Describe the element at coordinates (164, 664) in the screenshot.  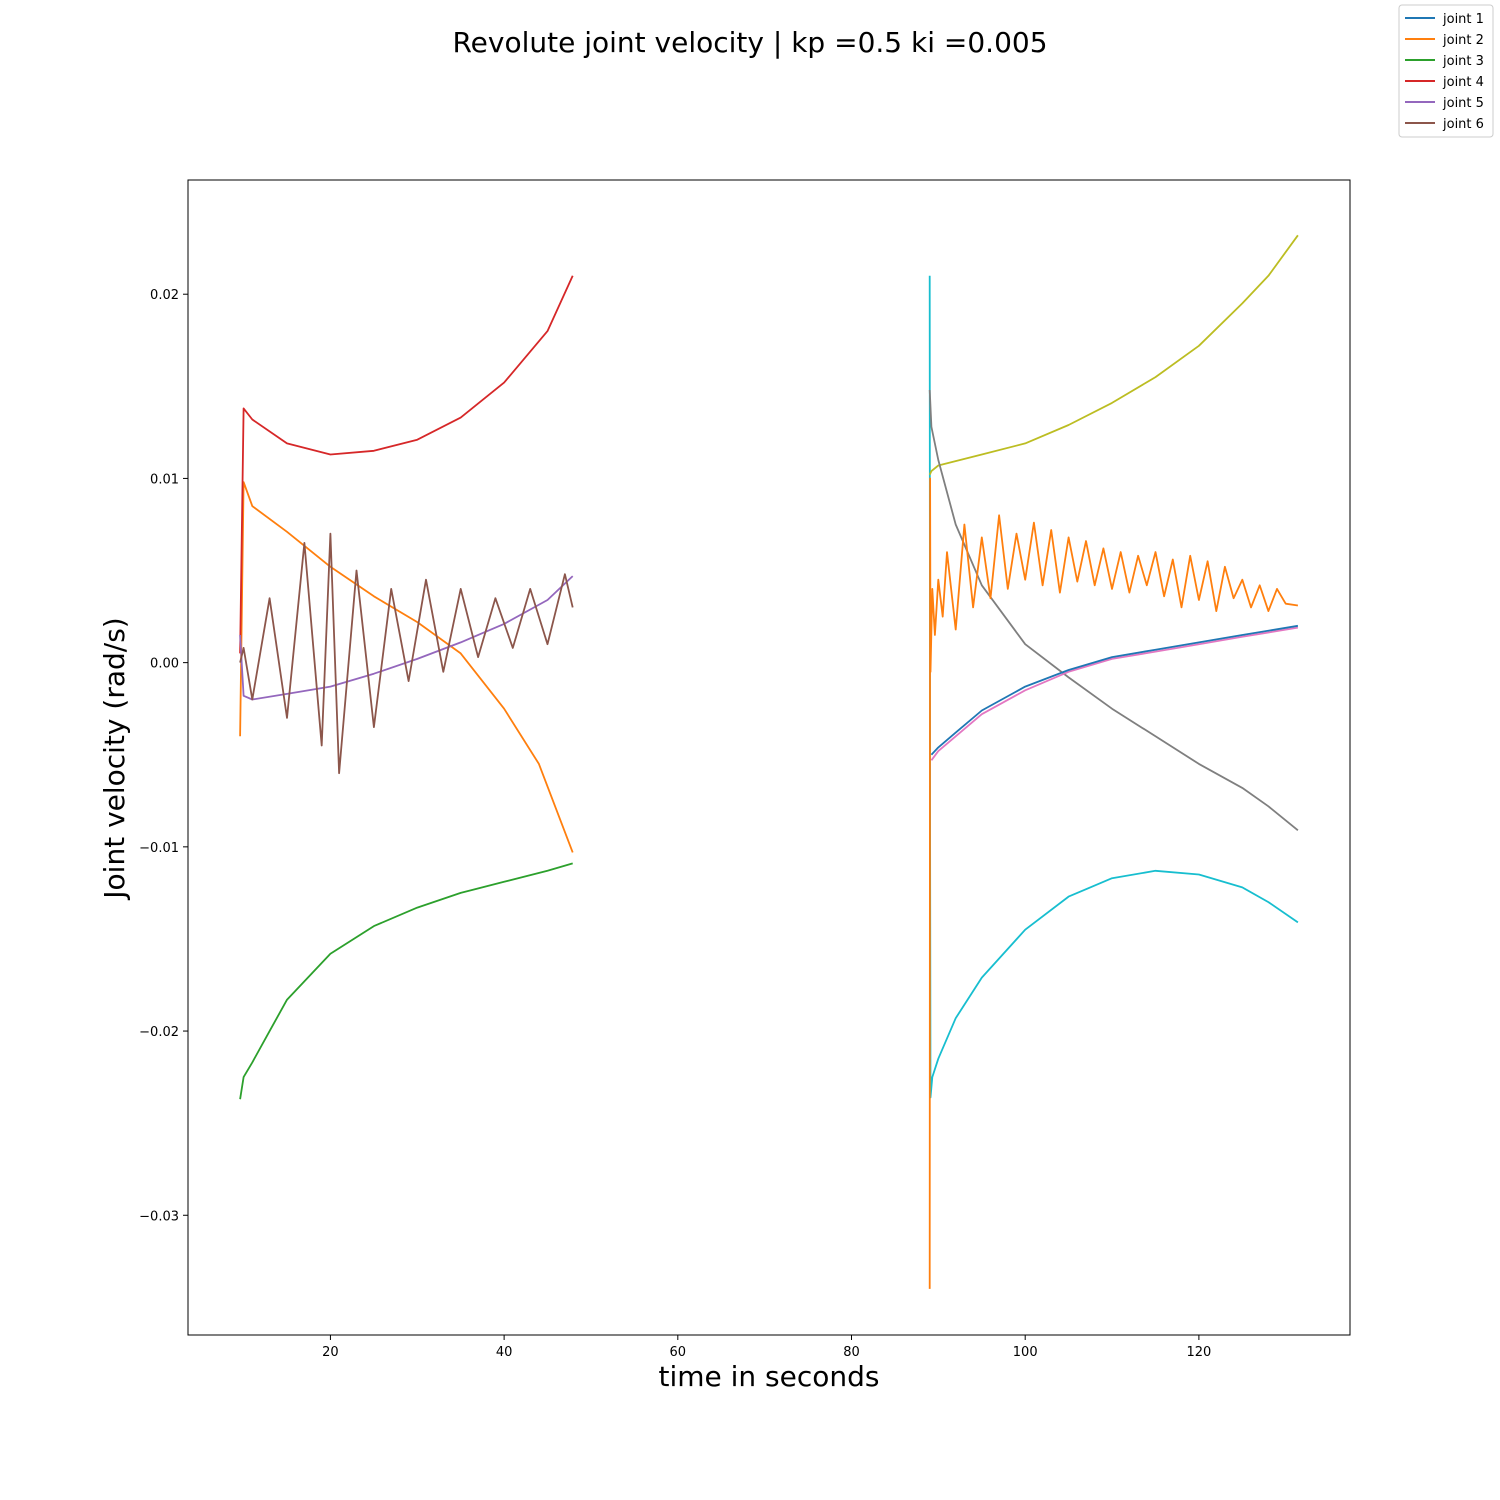
I see `y-tick-label: 0.00` at that location.